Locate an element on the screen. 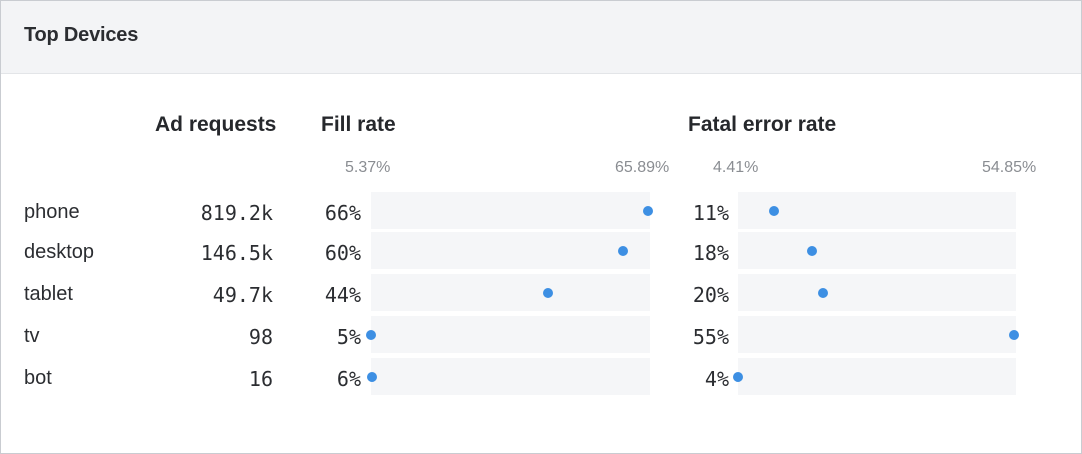 Image resolution: width=1082 pixels, height=454 pixels. fatal-rate-value: 20% is located at coordinates (710, 295).